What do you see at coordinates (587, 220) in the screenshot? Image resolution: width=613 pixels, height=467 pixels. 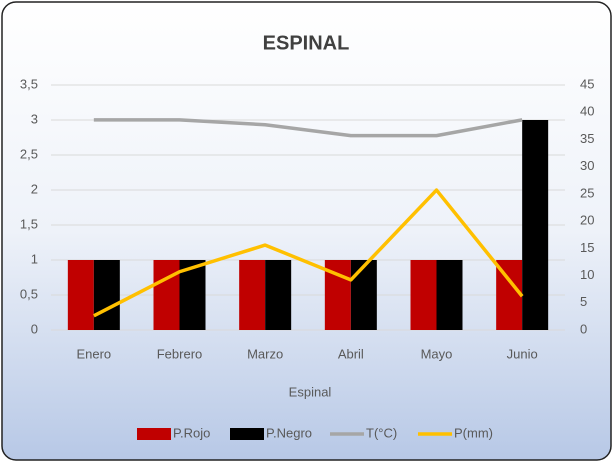 I see `y2-tick-label: 20` at bounding box center [587, 220].